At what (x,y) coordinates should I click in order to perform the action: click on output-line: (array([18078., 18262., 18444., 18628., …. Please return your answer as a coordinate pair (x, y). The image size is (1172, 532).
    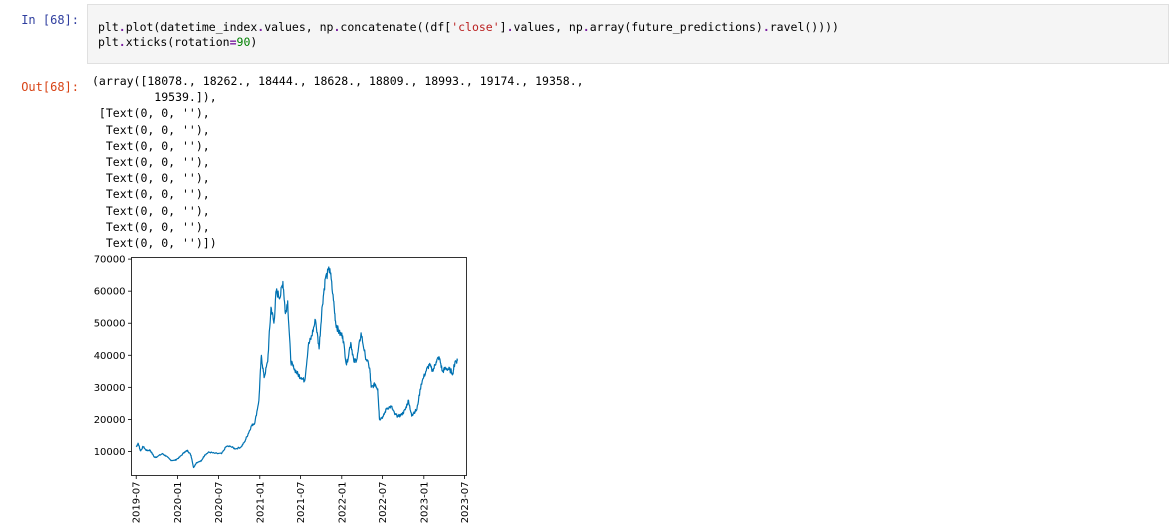
    Looking at the image, I should click on (338, 81).